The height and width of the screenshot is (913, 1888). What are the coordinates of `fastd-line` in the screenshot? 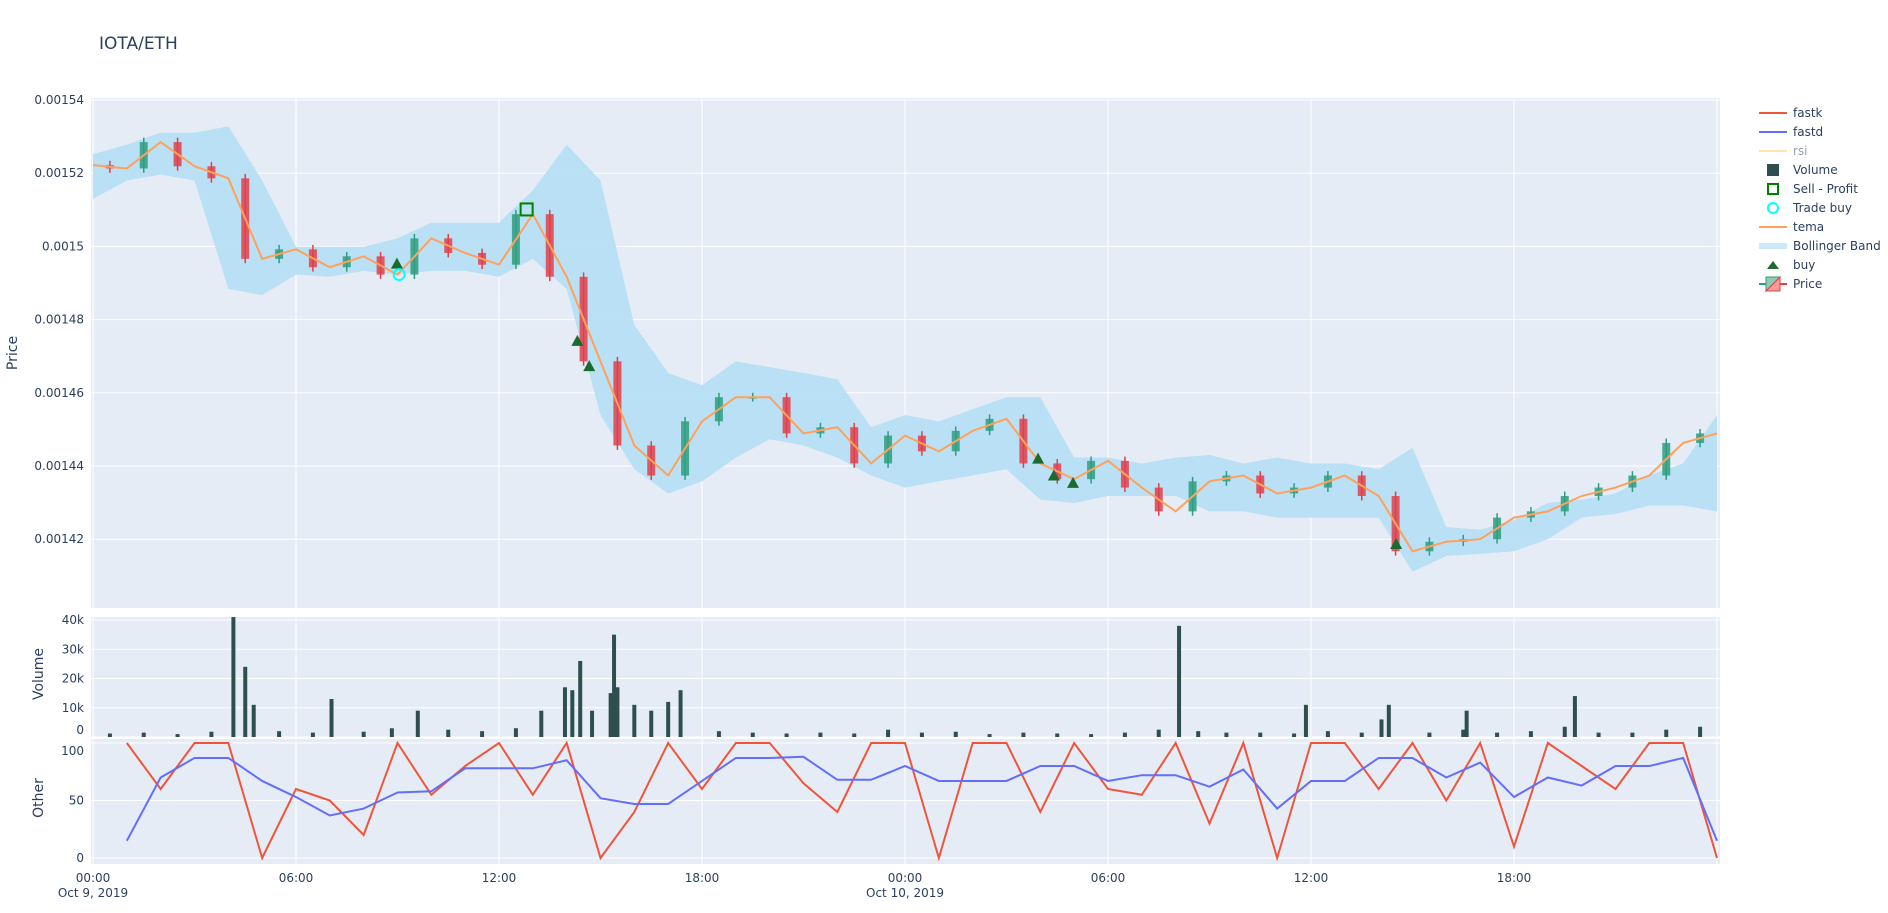 It's located at (921, 798).